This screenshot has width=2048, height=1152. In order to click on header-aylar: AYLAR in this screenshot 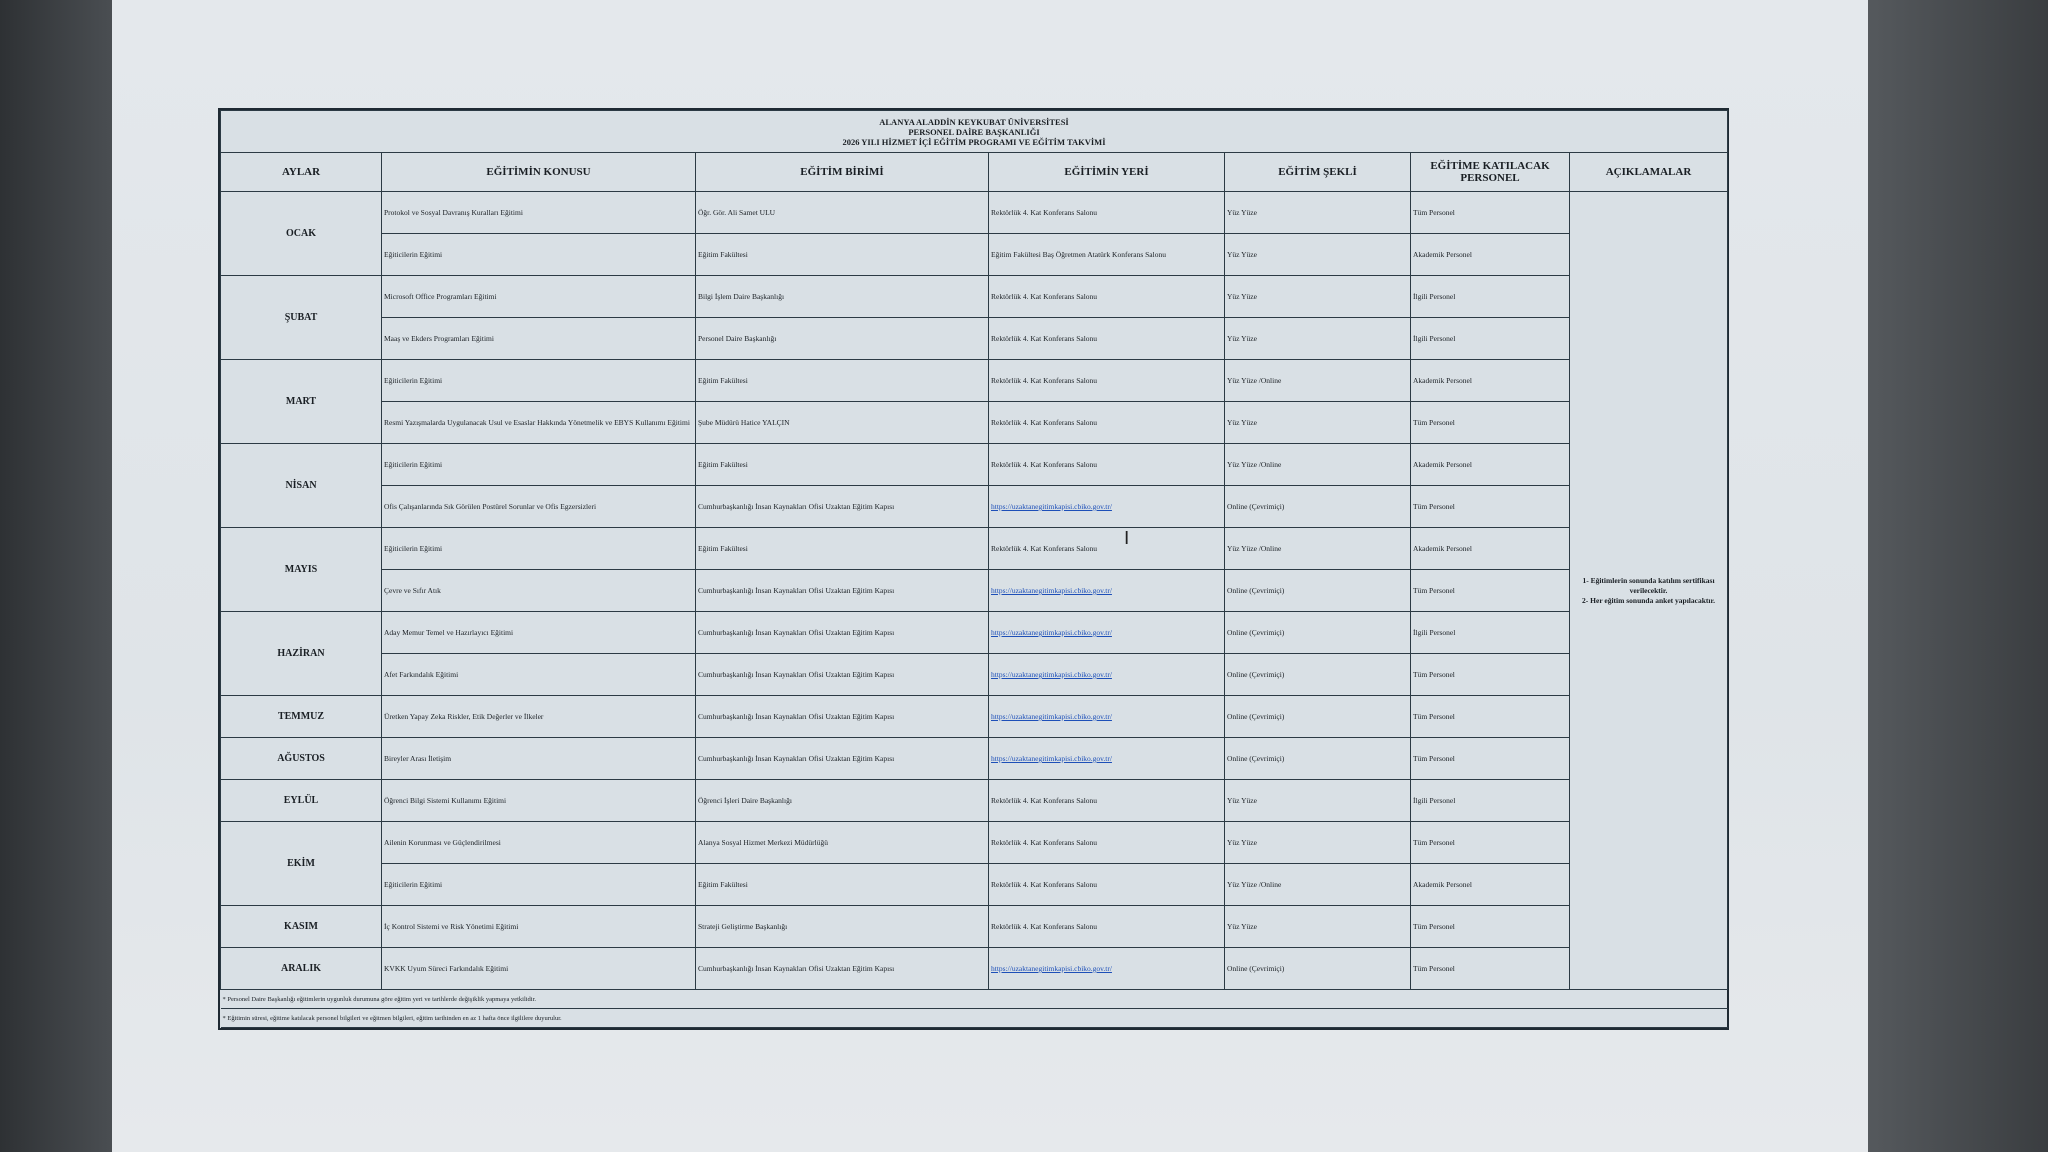, I will do `click(301, 172)`.